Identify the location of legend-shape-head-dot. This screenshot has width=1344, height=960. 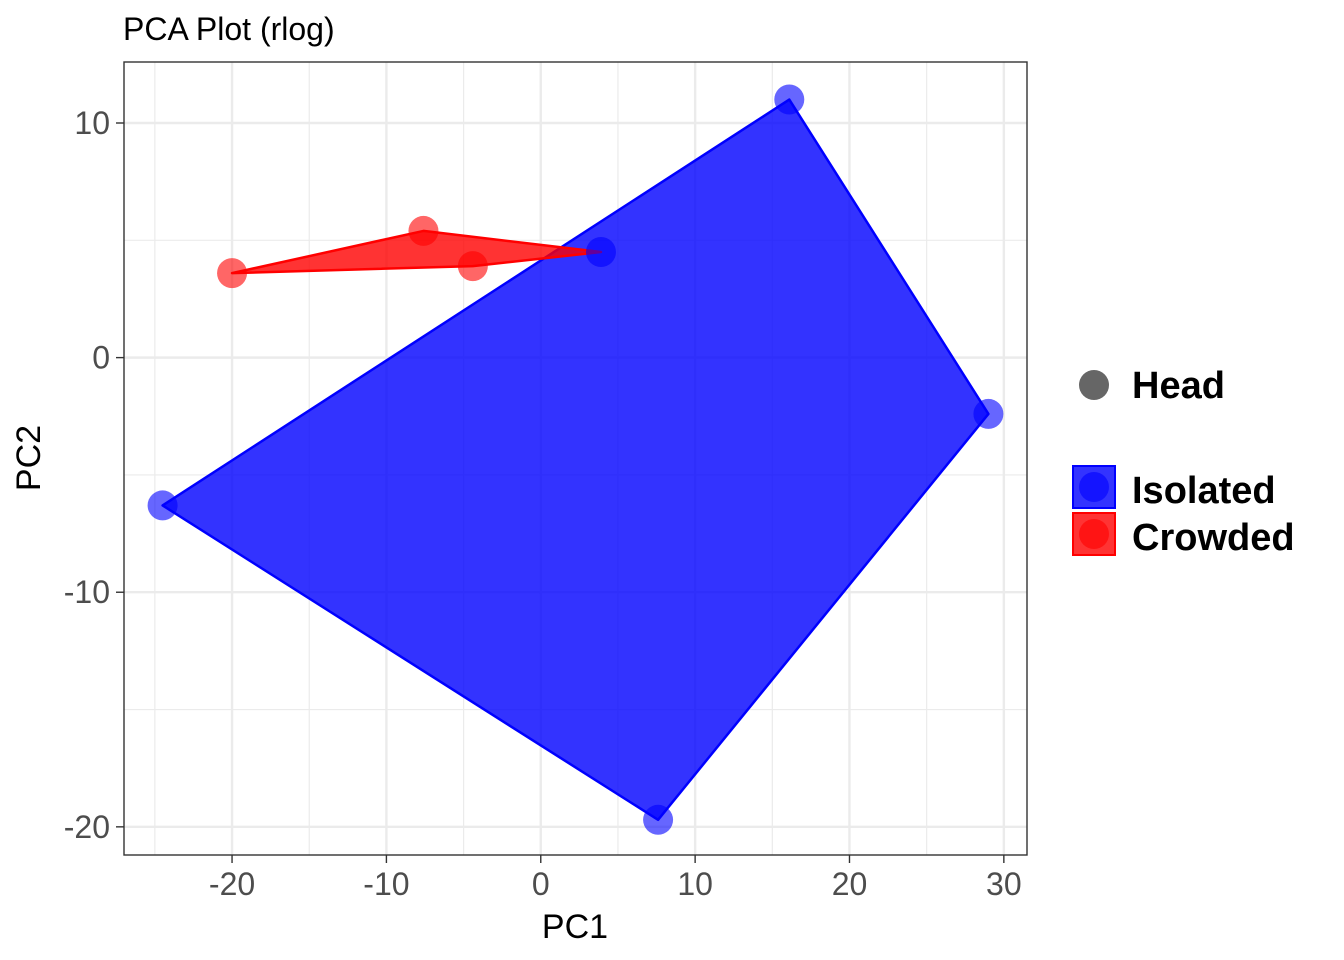
(1094, 385).